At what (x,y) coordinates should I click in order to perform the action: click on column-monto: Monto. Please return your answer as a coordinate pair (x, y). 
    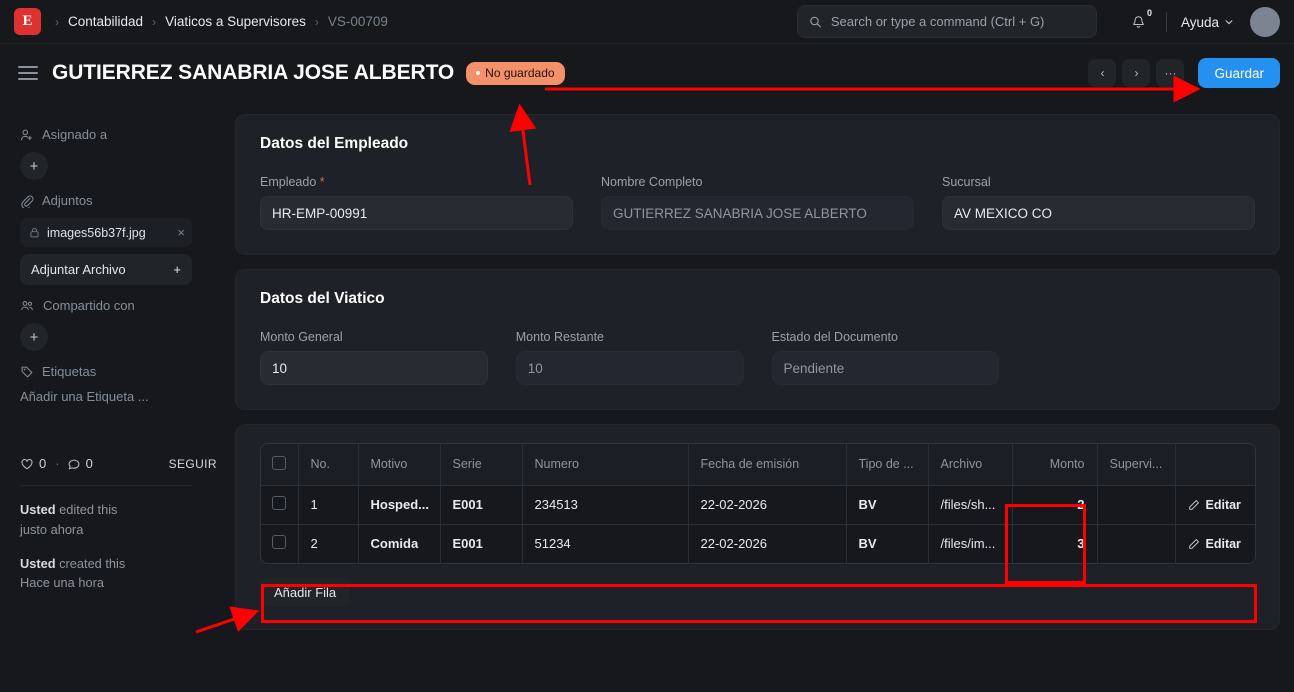
    Looking at the image, I should click on (1055, 465).